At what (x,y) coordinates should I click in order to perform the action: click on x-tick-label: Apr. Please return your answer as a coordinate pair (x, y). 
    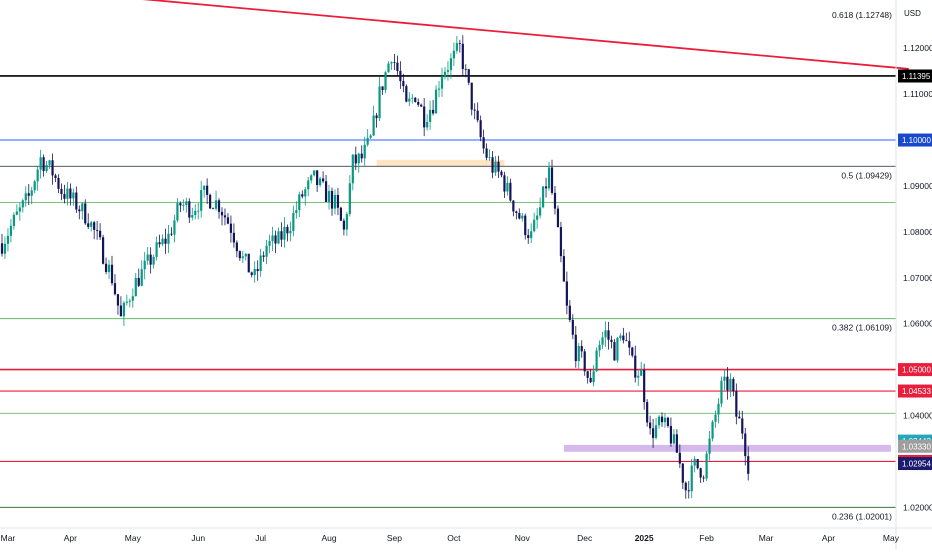
    Looking at the image, I should click on (828, 538).